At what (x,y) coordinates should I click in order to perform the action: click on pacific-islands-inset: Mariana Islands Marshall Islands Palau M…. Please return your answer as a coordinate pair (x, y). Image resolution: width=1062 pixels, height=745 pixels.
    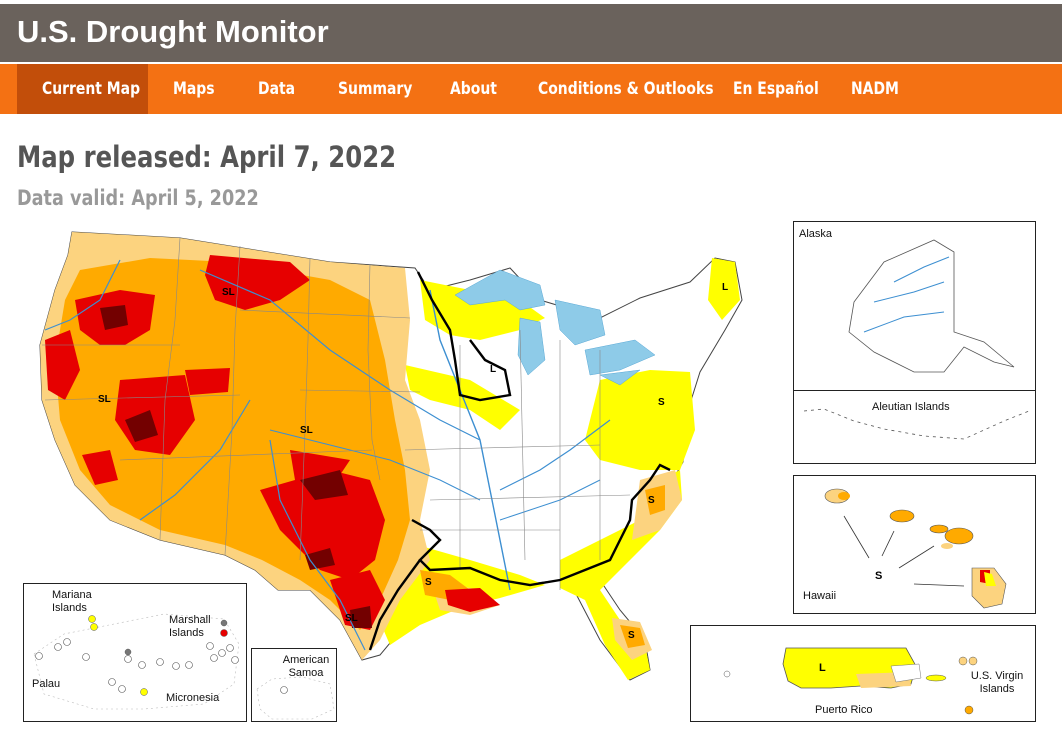
    Looking at the image, I should click on (135, 652).